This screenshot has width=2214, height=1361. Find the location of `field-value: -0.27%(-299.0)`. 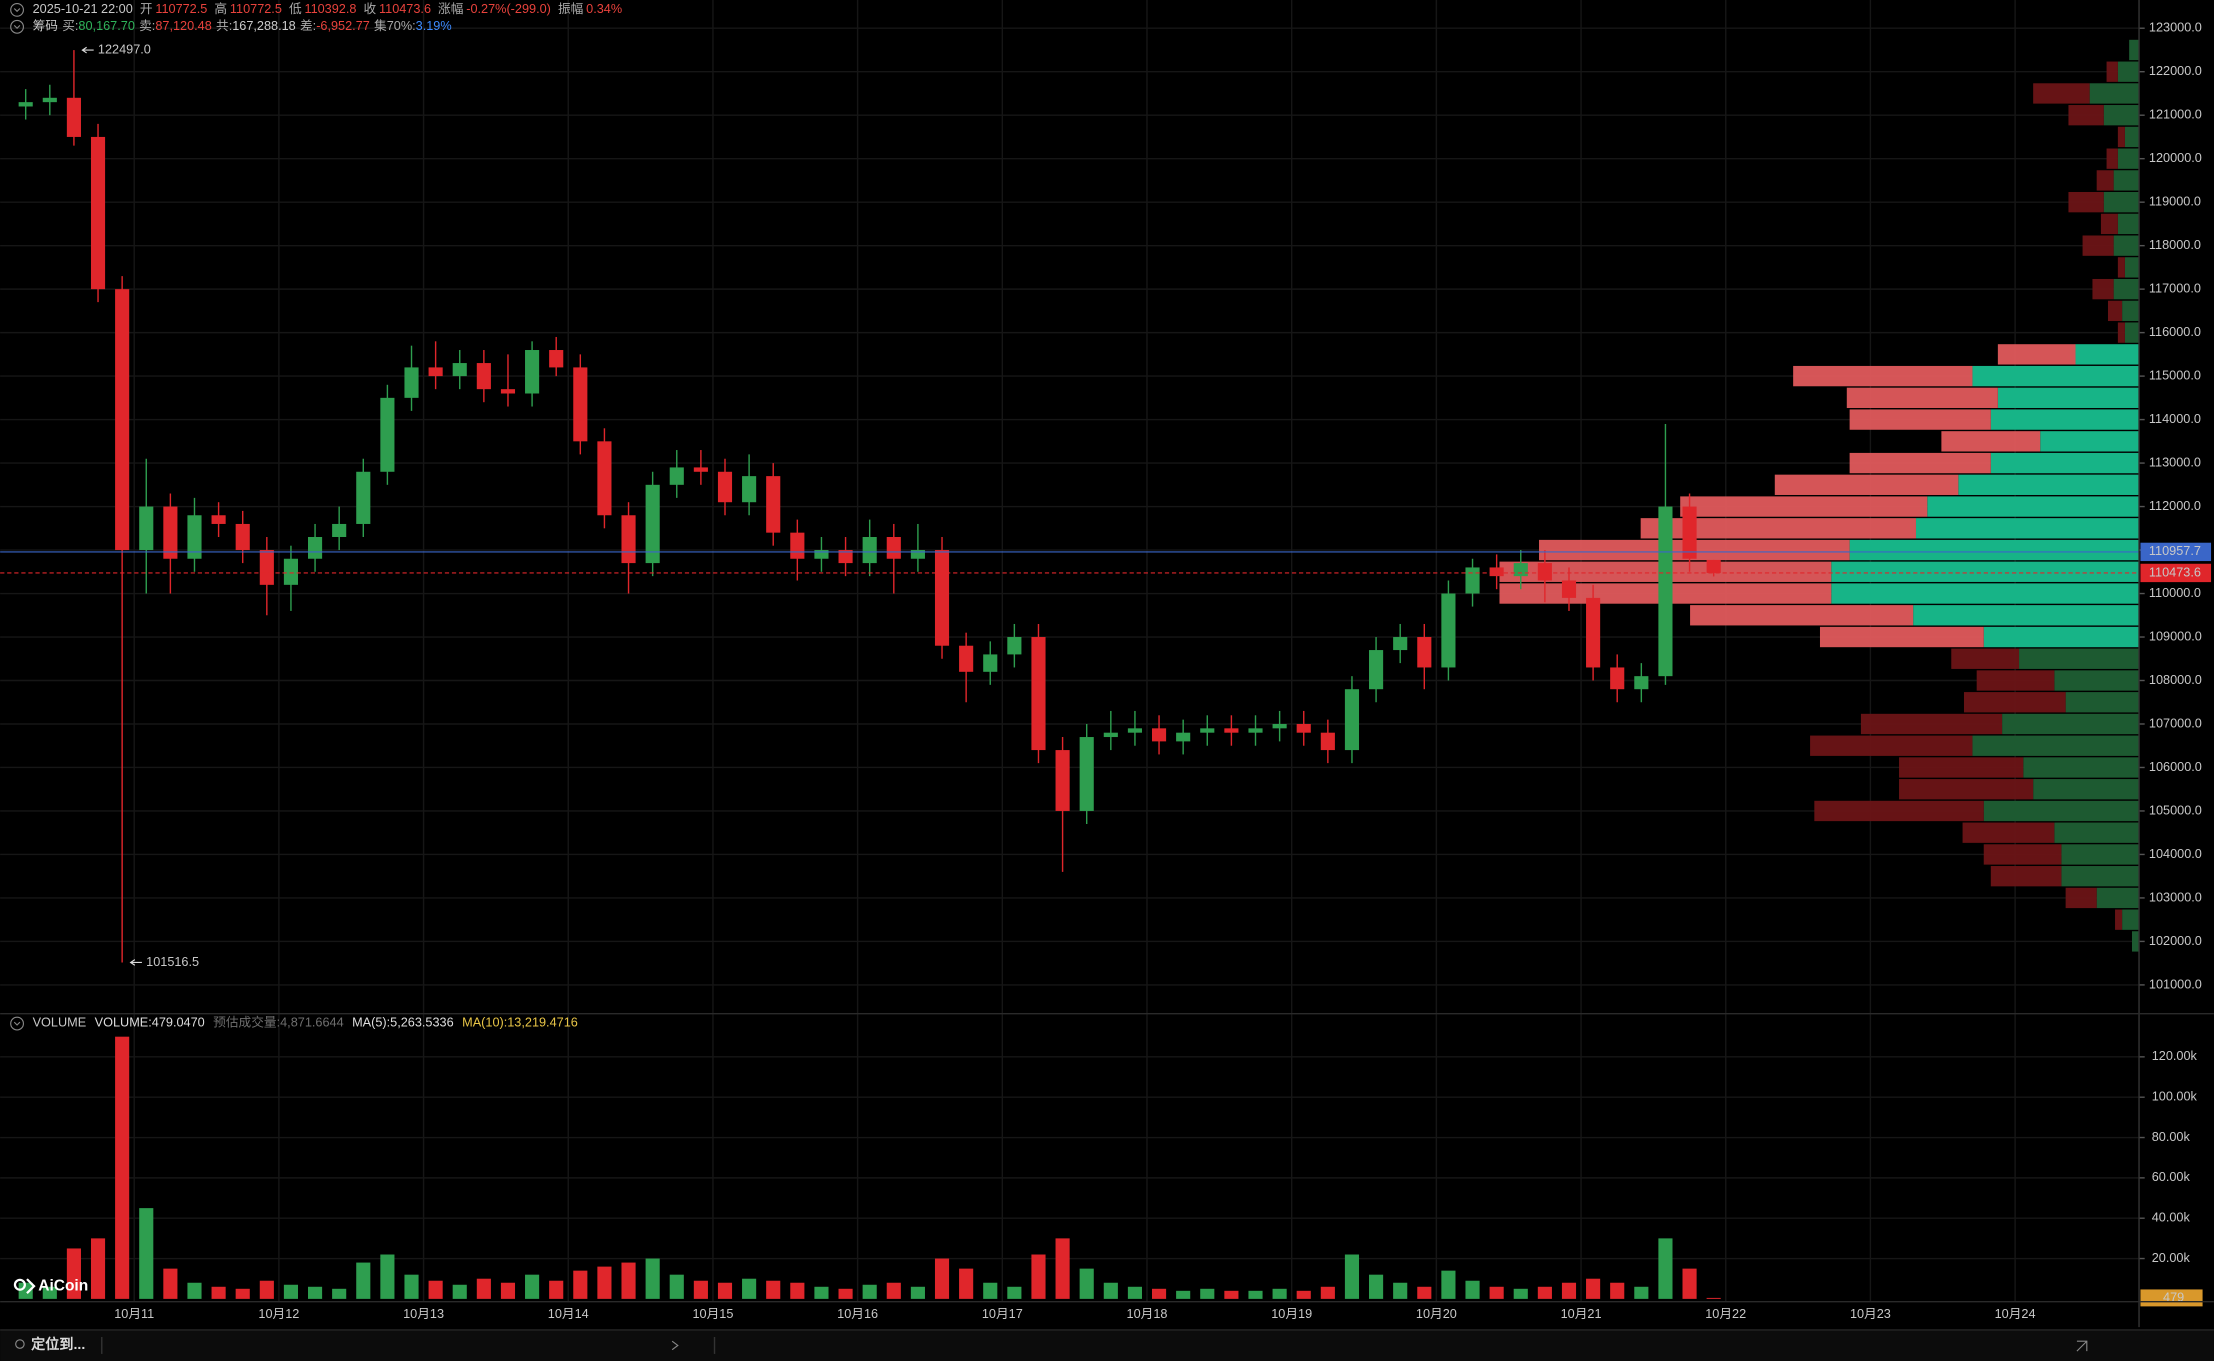

field-value: -0.27%(-299.0) is located at coordinates (508, 9).